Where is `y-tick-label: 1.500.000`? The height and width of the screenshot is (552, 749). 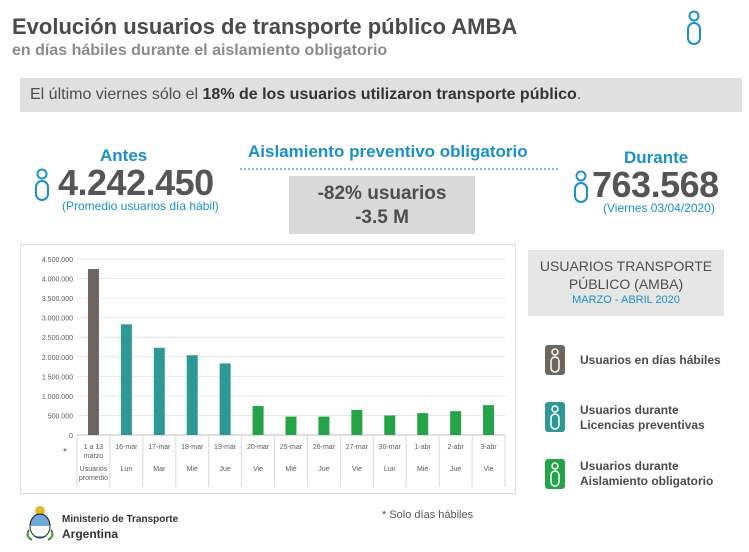
y-tick-label: 1.500.000 is located at coordinates (57, 377).